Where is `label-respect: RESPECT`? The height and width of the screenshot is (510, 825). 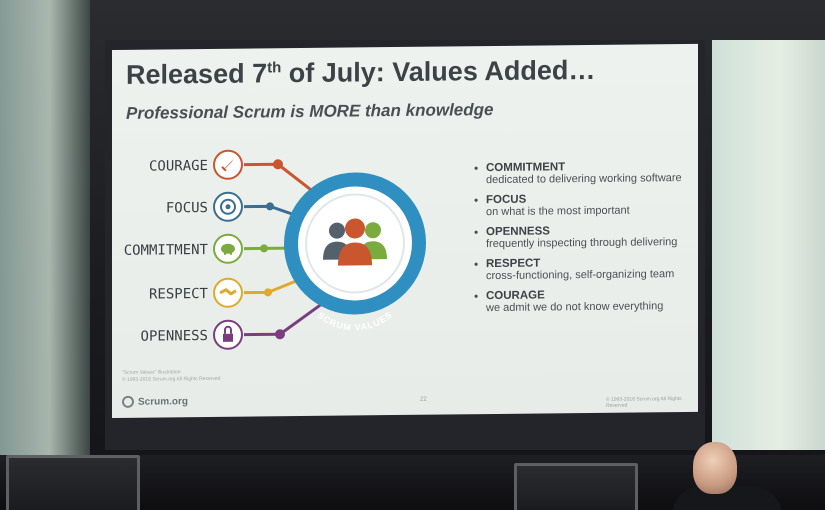
label-respect: RESPECT is located at coordinates (179, 294).